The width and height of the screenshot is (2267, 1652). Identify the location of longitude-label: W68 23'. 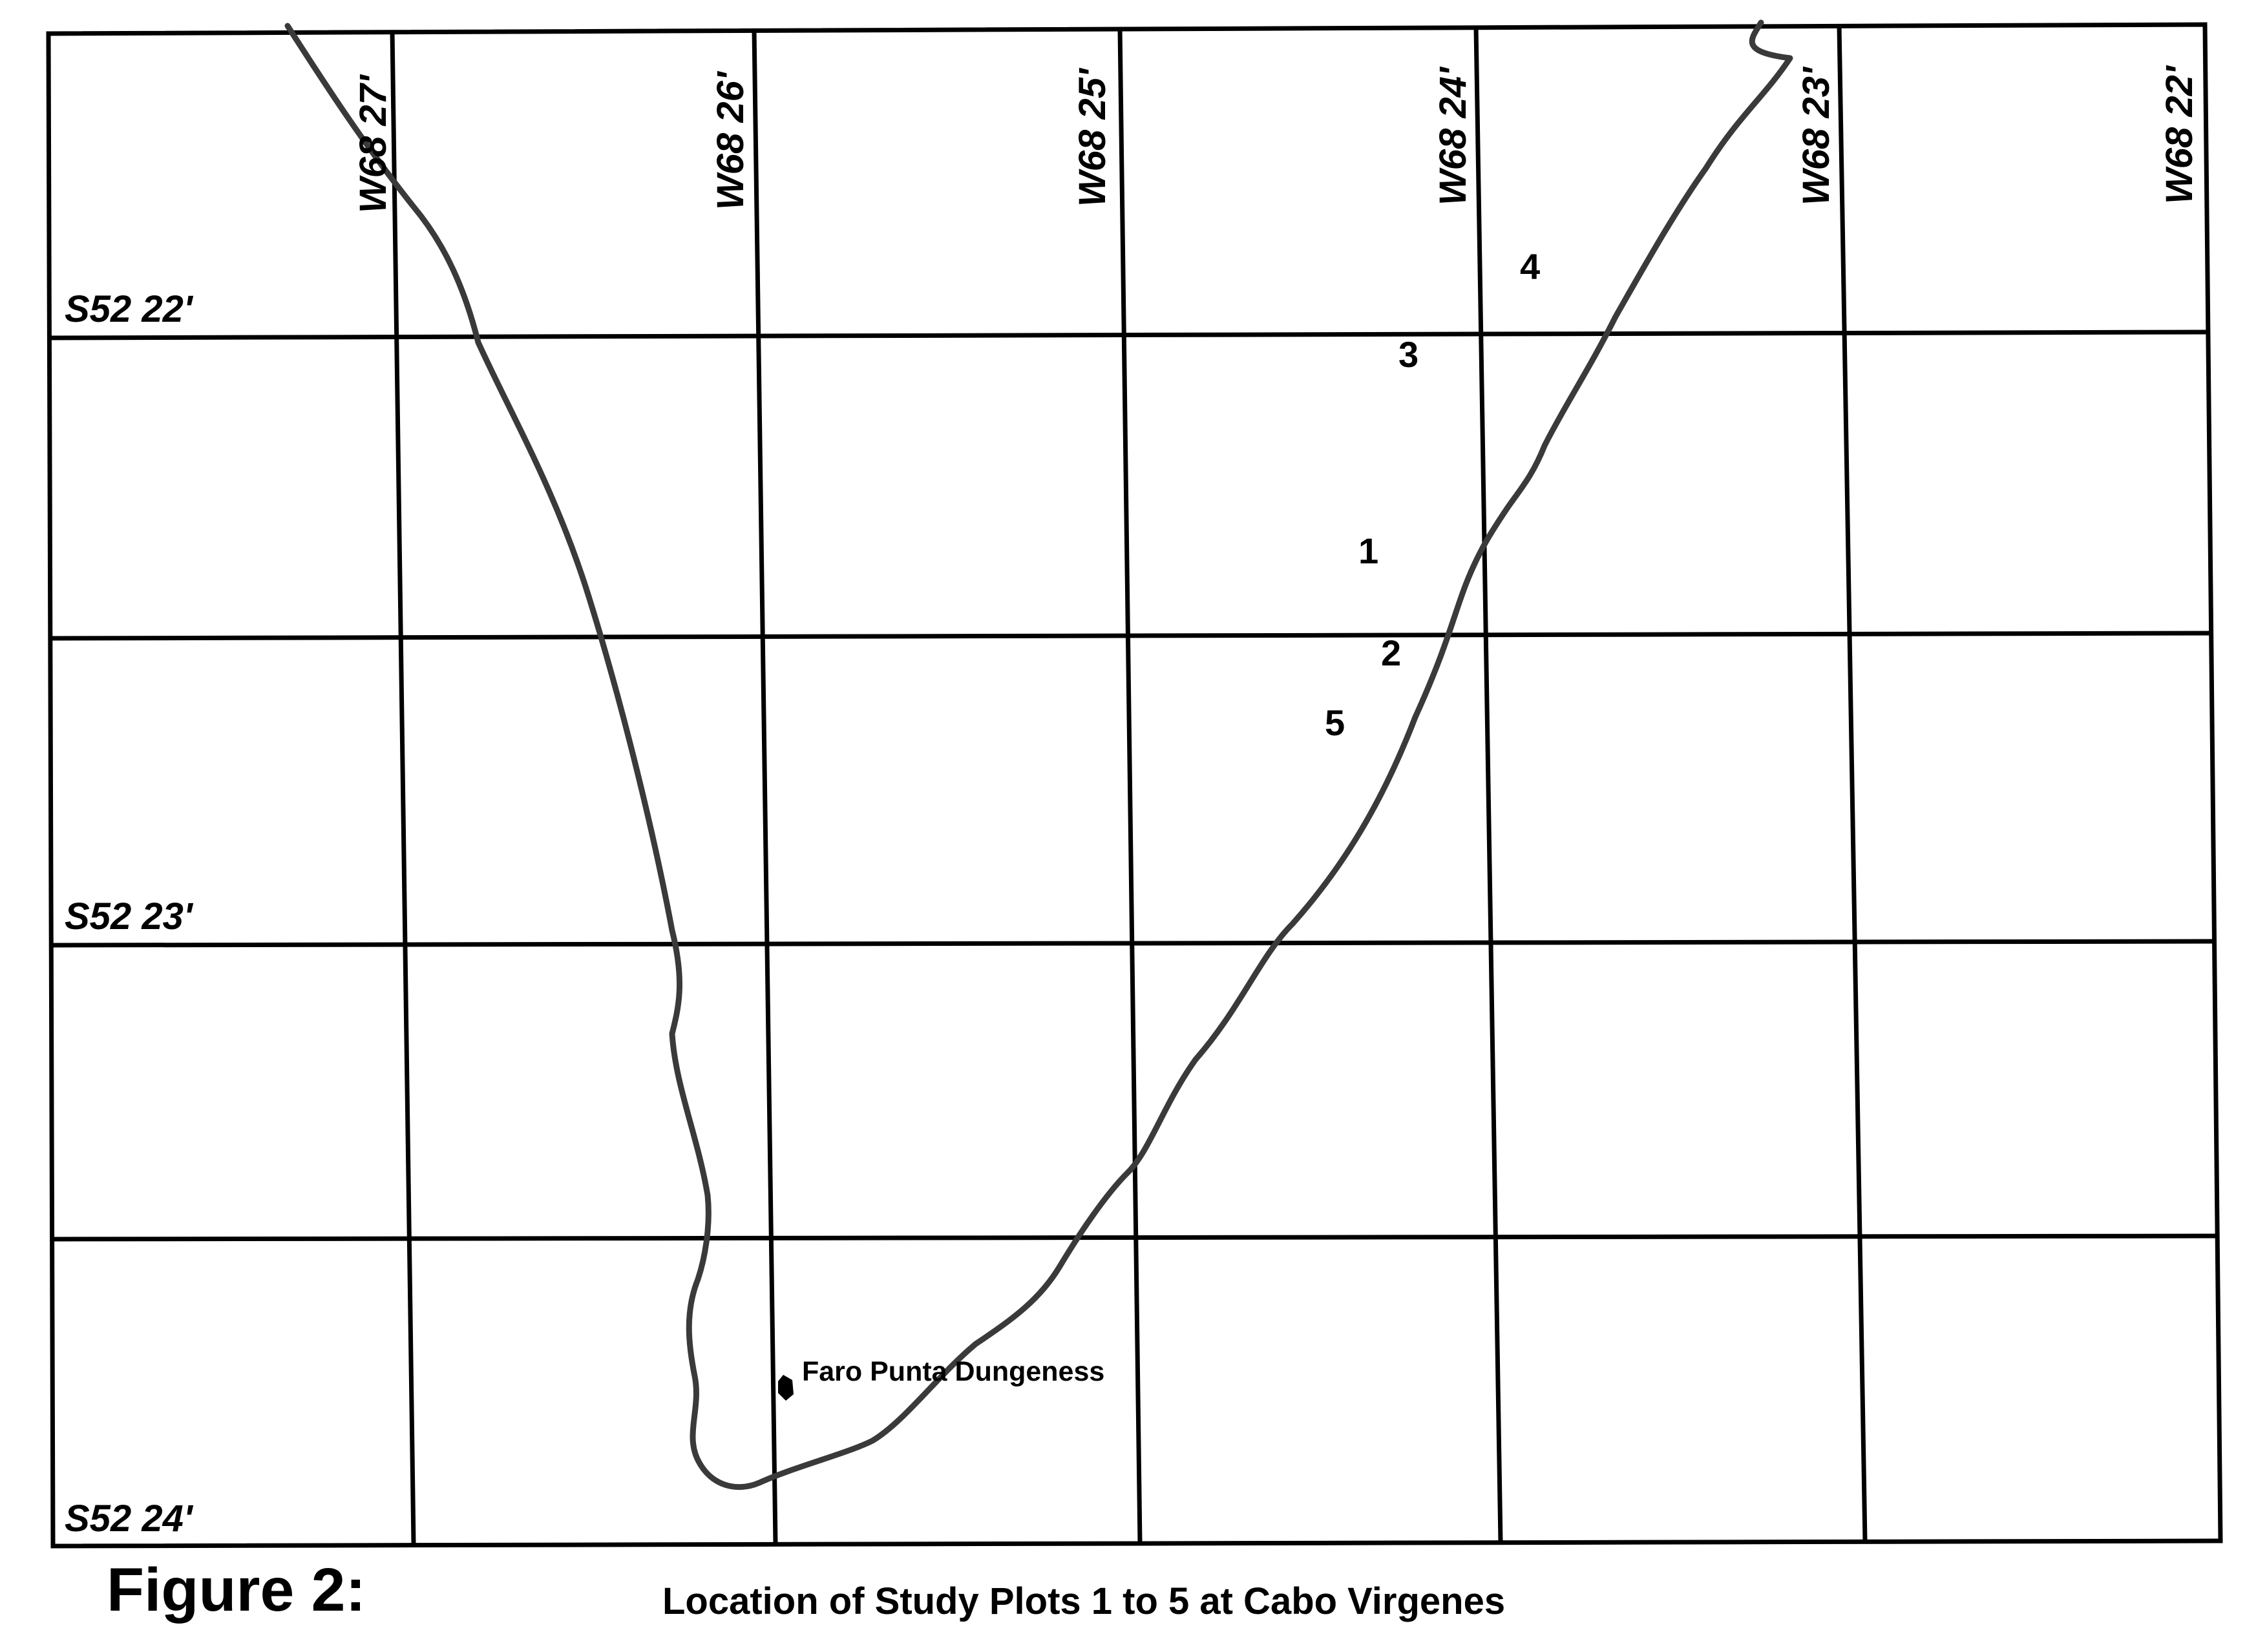
(1816, 135).